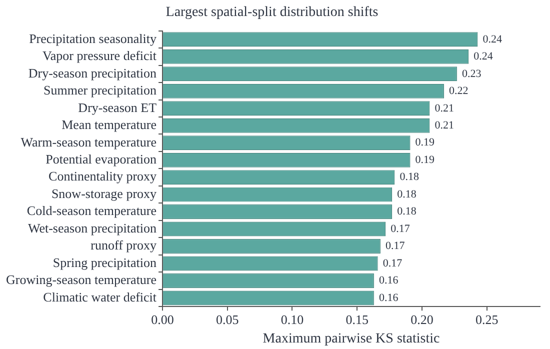 The width and height of the screenshot is (550, 349). I want to click on y-tick-label: Spring precipitation, so click(105, 262).